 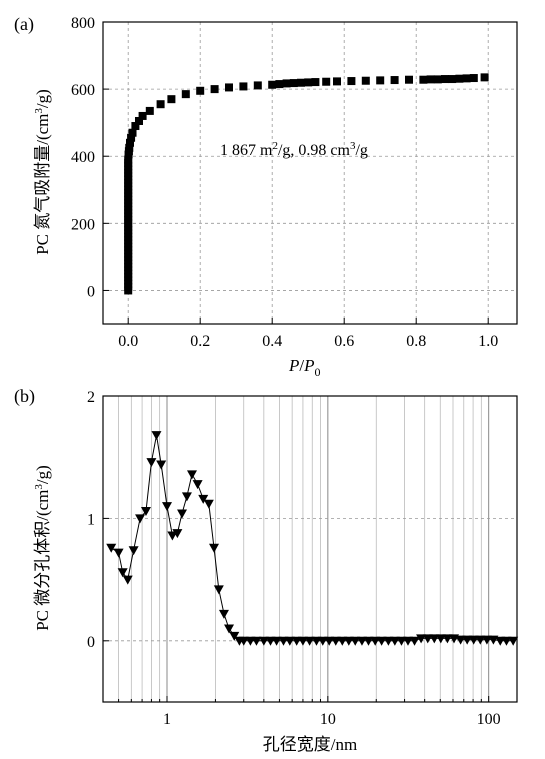 What do you see at coordinates (304, 367) in the screenshot?
I see `panel-a-x-axis-label: P/P0` at bounding box center [304, 367].